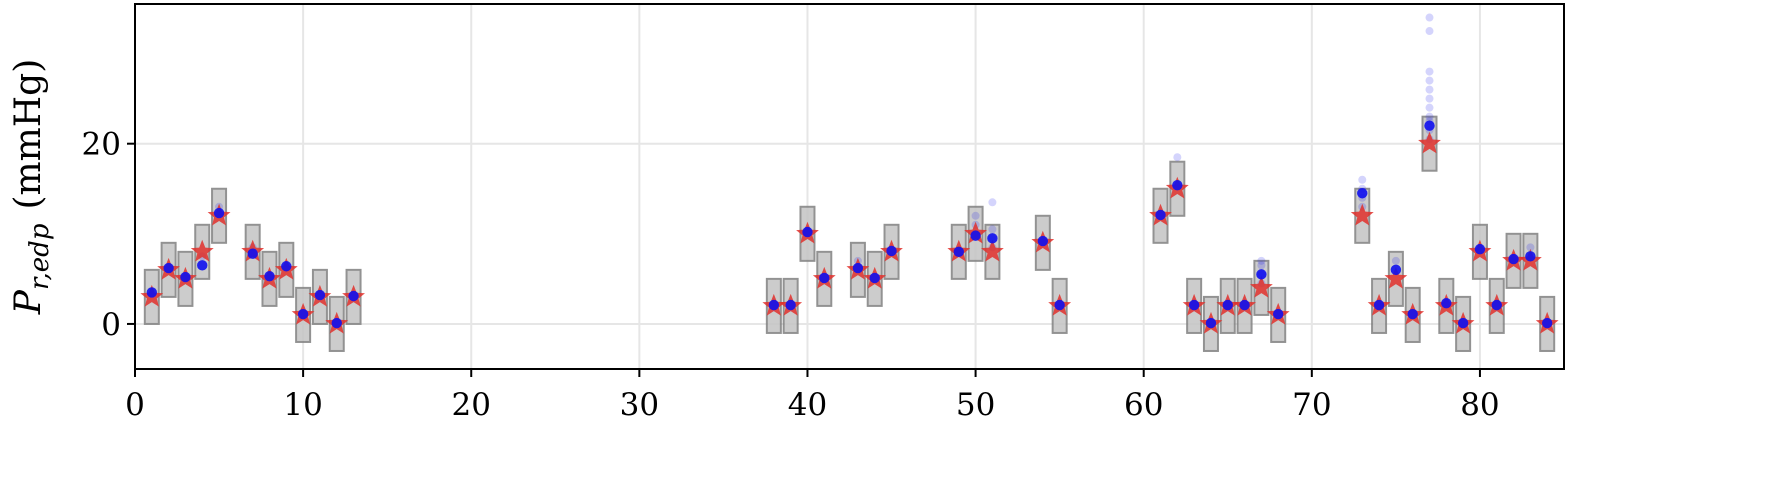 The width and height of the screenshot is (1786, 497). Describe the element at coordinates (28, 302) in the screenshot. I see `y-axis-label-main: P` at that location.